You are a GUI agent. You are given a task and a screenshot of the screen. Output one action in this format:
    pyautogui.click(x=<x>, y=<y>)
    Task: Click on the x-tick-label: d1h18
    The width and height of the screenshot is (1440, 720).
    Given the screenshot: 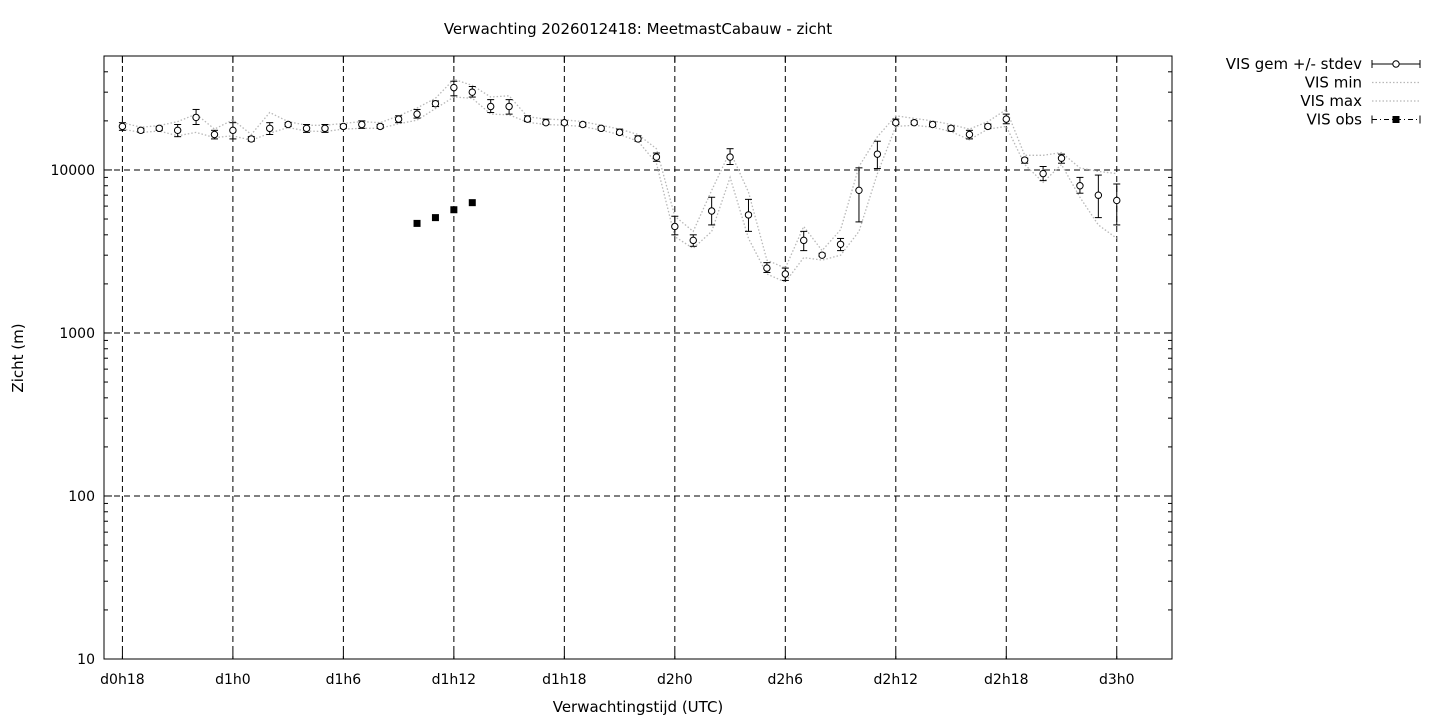 What is the action you would take?
    pyautogui.click(x=564, y=680)
    